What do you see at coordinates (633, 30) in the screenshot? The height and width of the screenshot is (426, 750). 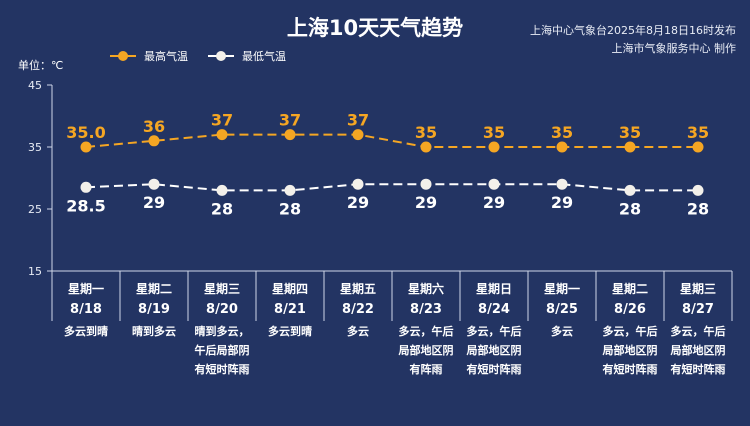 I see `publish-info: 上海中心气象台2025年8月18日16时发布` at bounding box center [633, 30].